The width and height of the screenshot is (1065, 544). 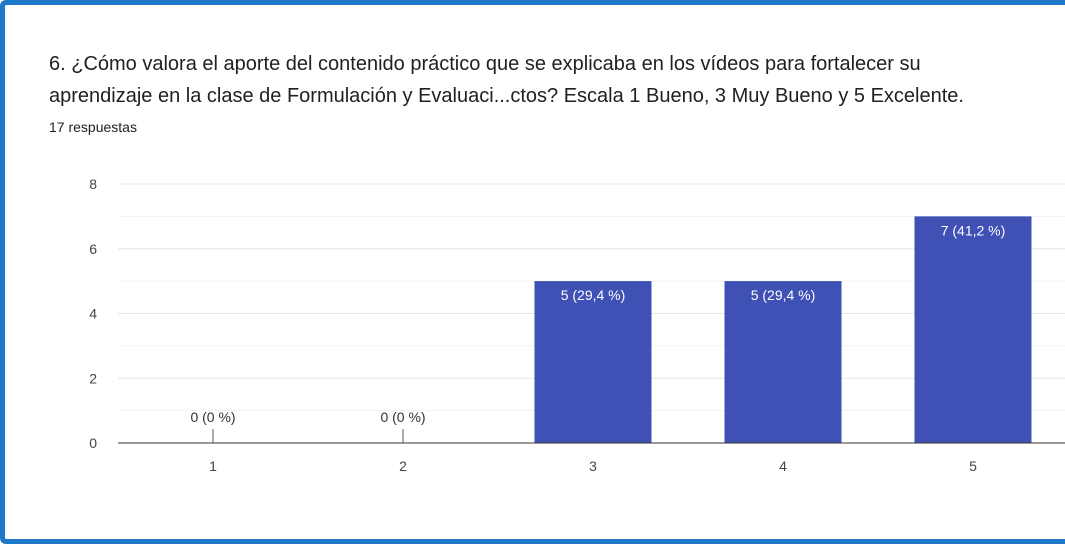 What do you see at coordinates (973, 230) in the screenshot?
I see `data-label: 7 (41,2 %)` at bounding box center [973, 230].